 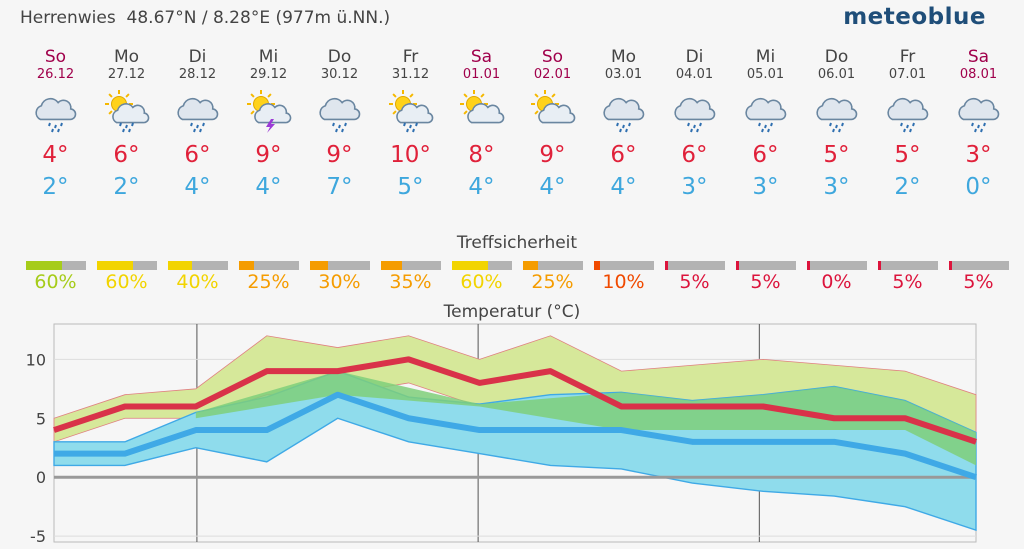 What do you see at coordinates (552, 187) in the screenshot?
I see `min-temp: 4°` at bounding box center [552, 187].